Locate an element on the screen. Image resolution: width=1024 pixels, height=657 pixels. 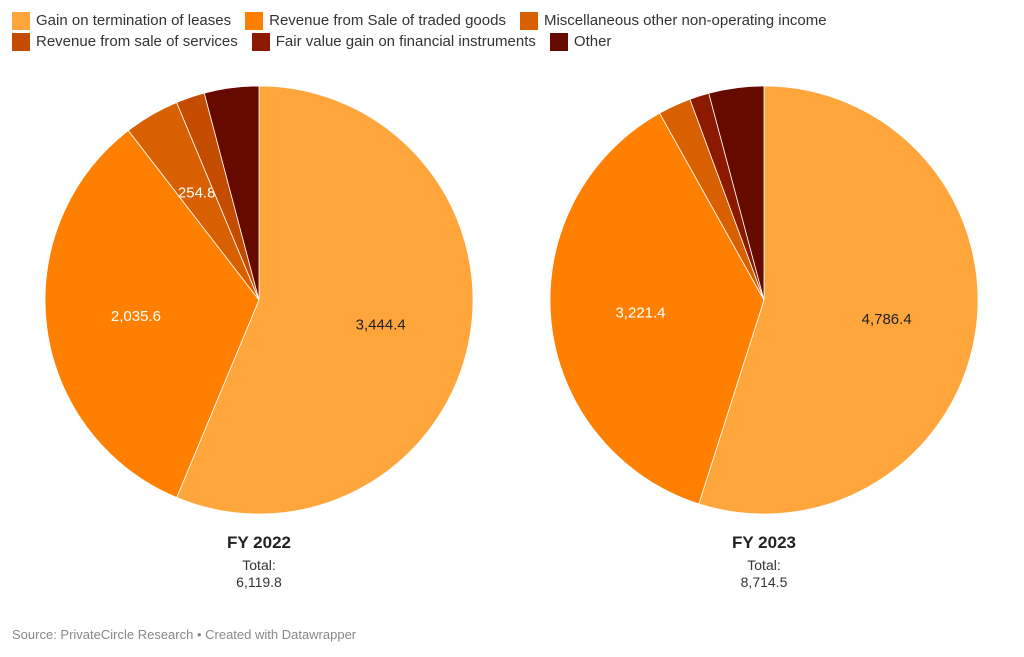
legend-label: Gain on termination of leases is located at coordinates (134, 20).